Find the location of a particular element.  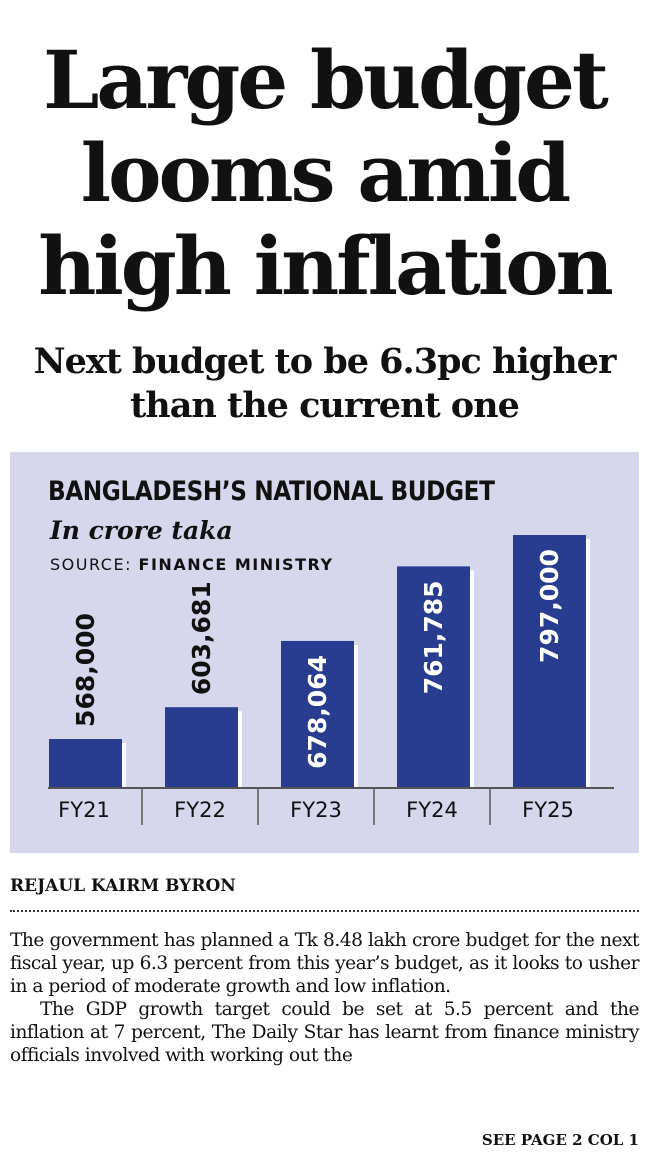

category-label: FY23 is located at coordinates (316, 810).